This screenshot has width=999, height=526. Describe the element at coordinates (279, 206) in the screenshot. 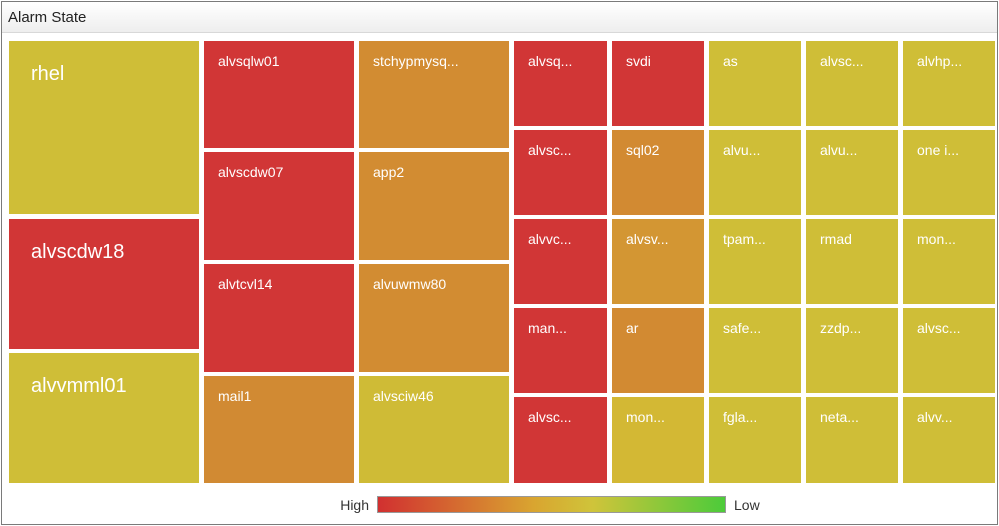

I see `treemap-tile: alvscdw07` at that location.